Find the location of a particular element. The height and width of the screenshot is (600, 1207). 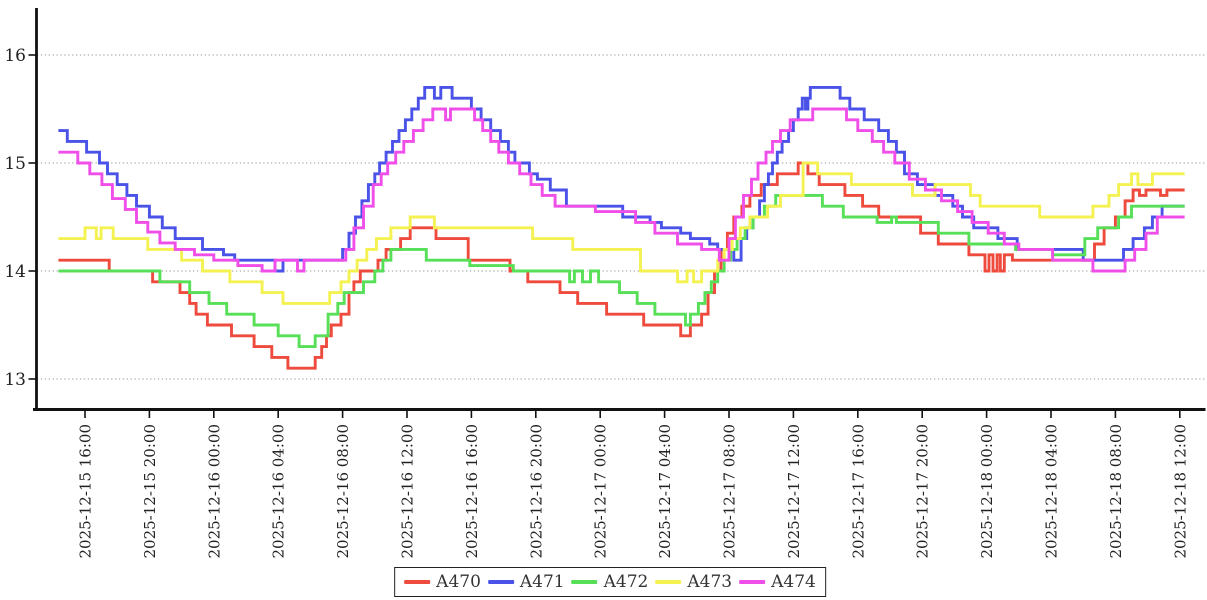

legend-item-A474: A474 is located at coordinates (777, 582).